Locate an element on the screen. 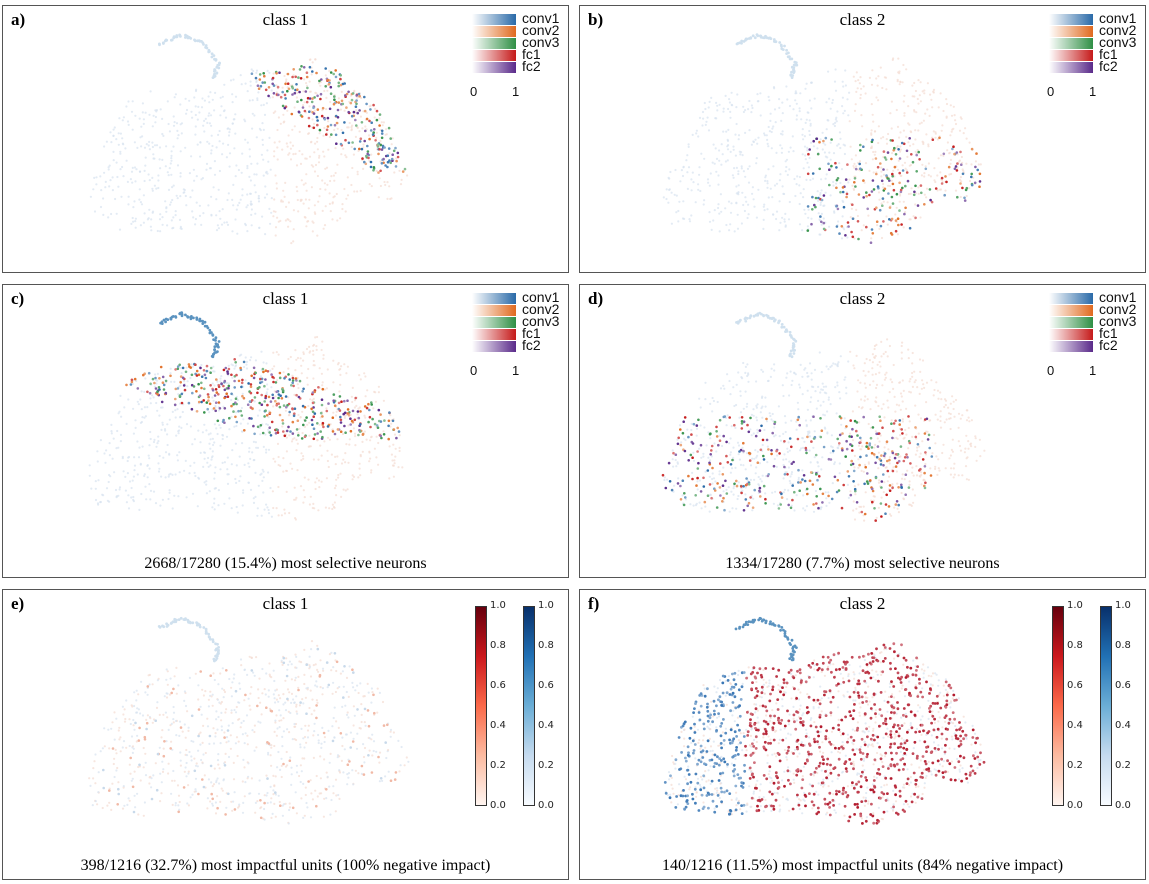  legend-label: conv2 is located at coordinates (541, 309).